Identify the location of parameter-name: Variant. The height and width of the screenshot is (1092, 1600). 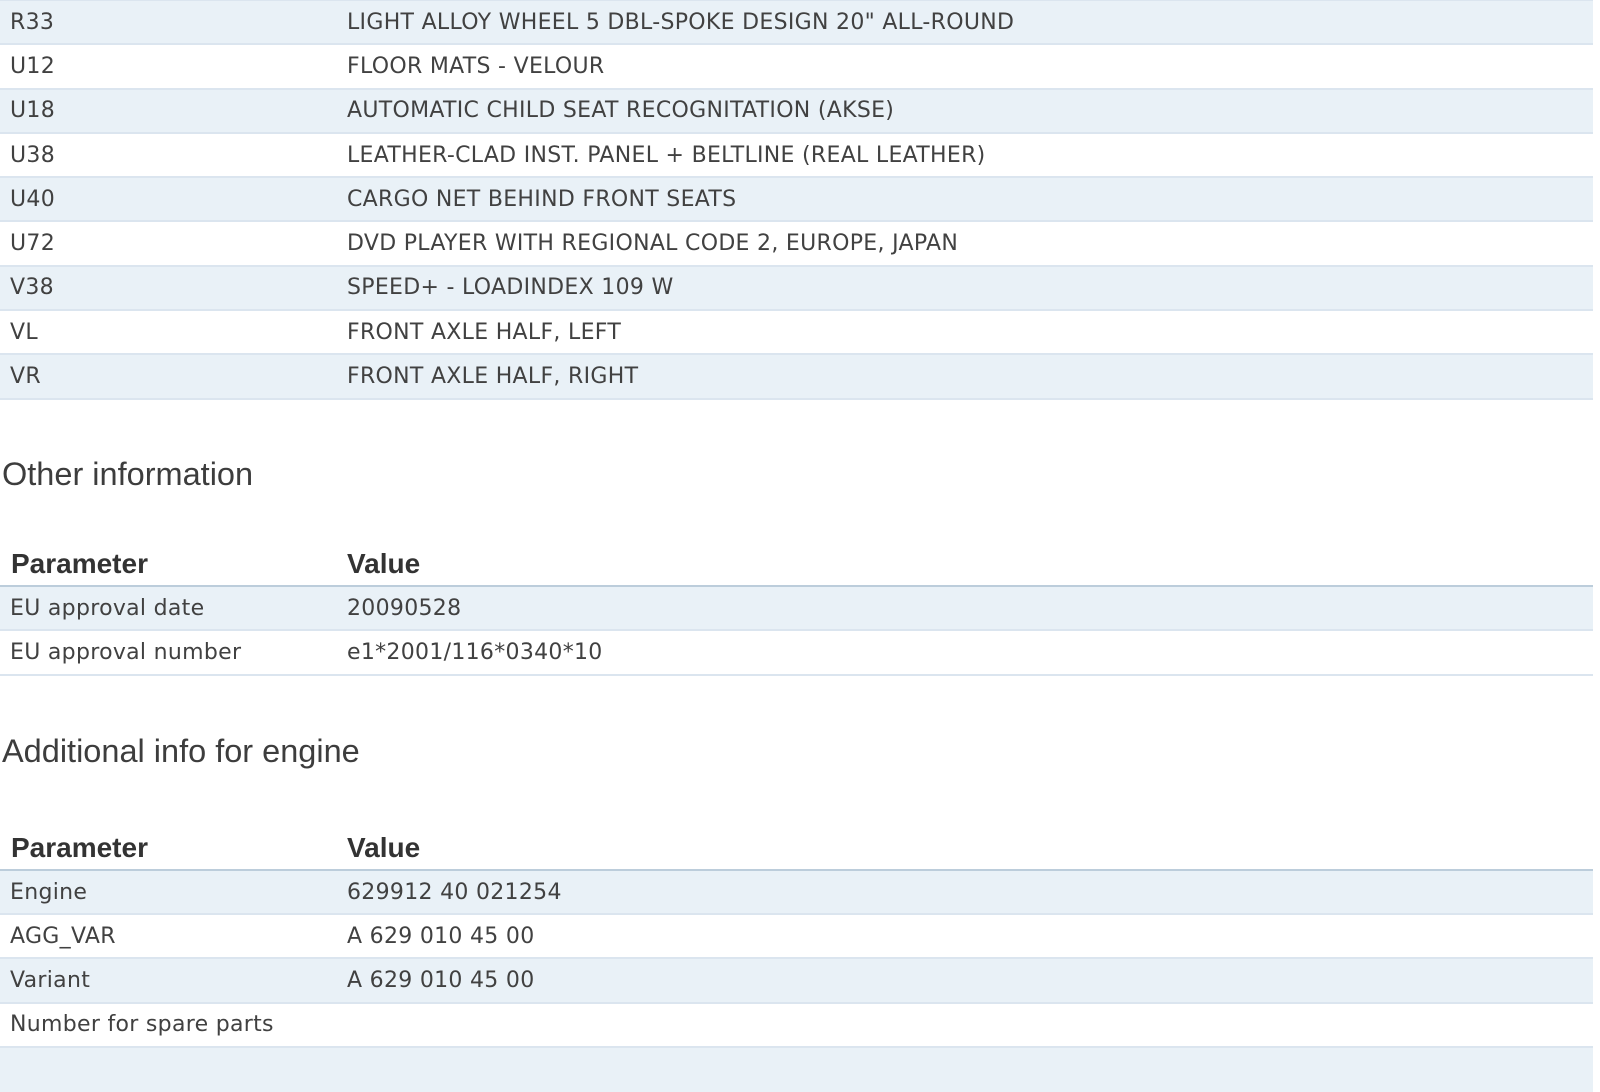
(50, 981).